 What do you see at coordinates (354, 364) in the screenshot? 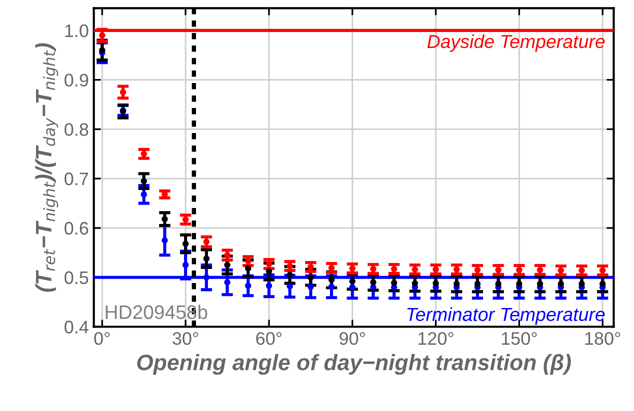
I see `x-axis-title: Opening angle of day−night transition (β)` at bounding box center [354, 364].